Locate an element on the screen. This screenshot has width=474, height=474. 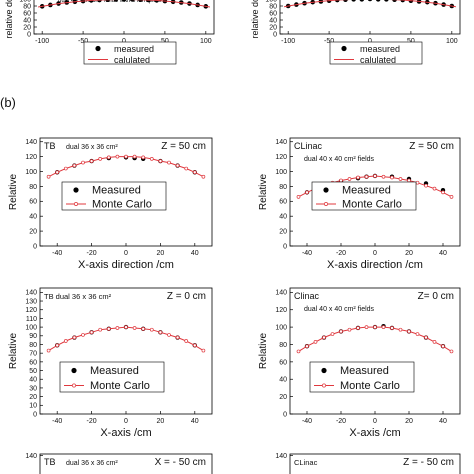
legend-label: calulated is located at coordinates (132, 60).